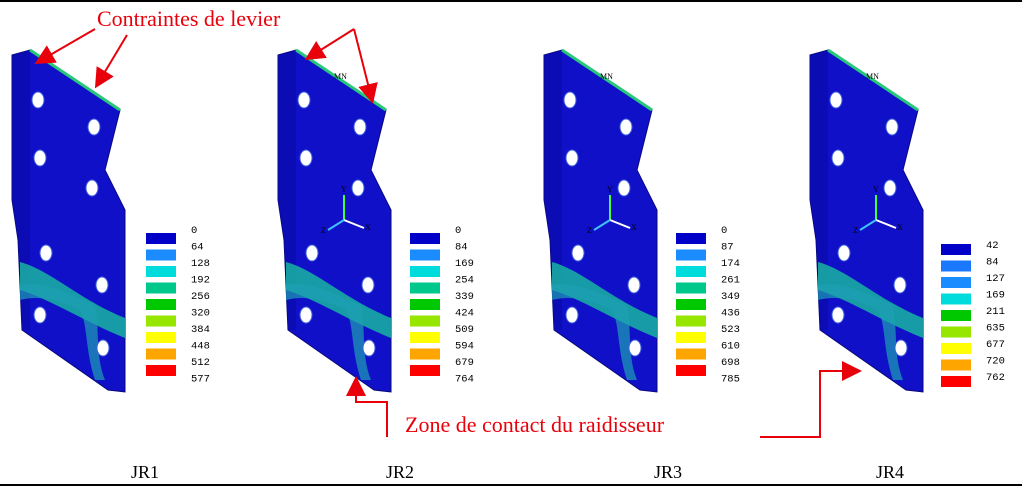  What do you see at coordinates (200, 330) in the screenshot?
I see `legend-value: 384` at bounding box center [200, 330].